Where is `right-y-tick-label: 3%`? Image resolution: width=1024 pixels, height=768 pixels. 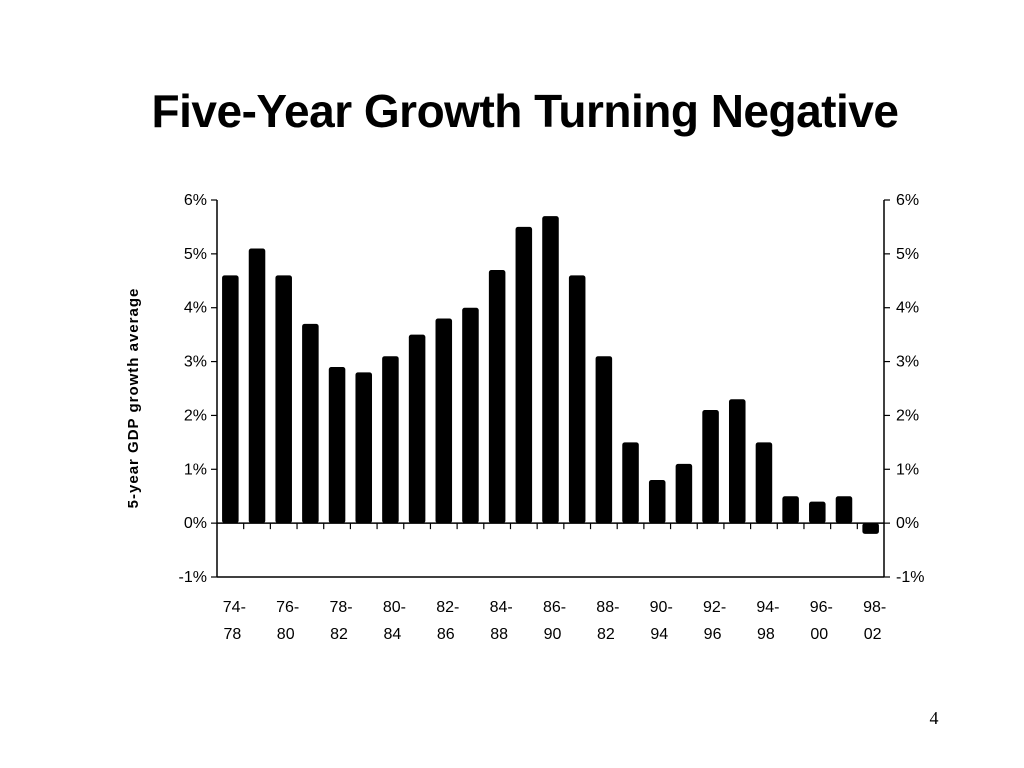
right-y-tick-label: 3% is located at coordinates (907, 362).